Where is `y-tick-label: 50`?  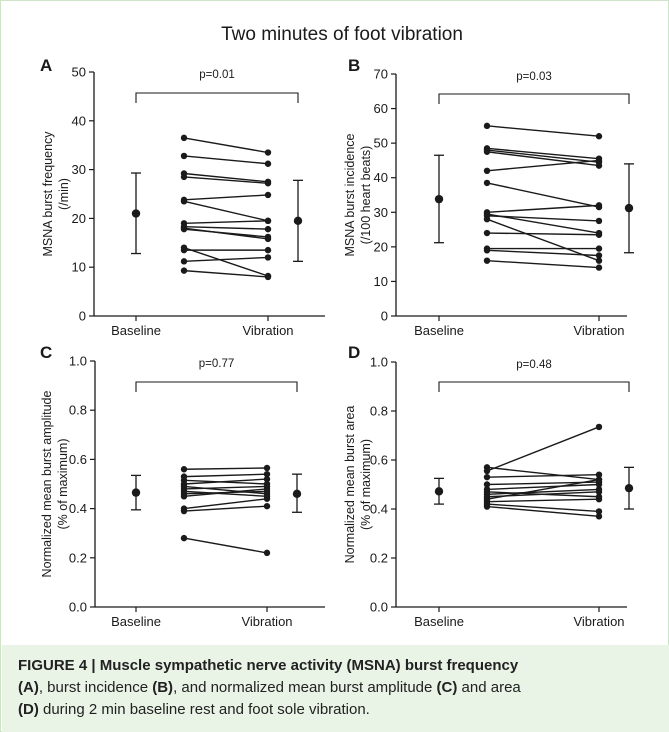 y-tick-label: 50 is located at coordinates (381, 143).